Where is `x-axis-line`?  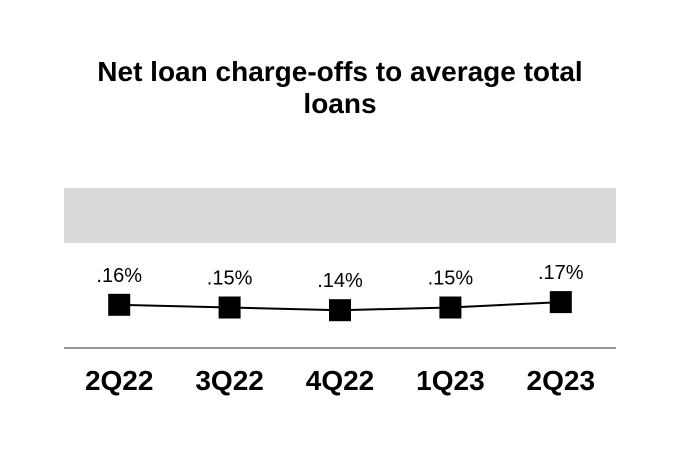 x-axis-line is located at coordinates (340, 348).